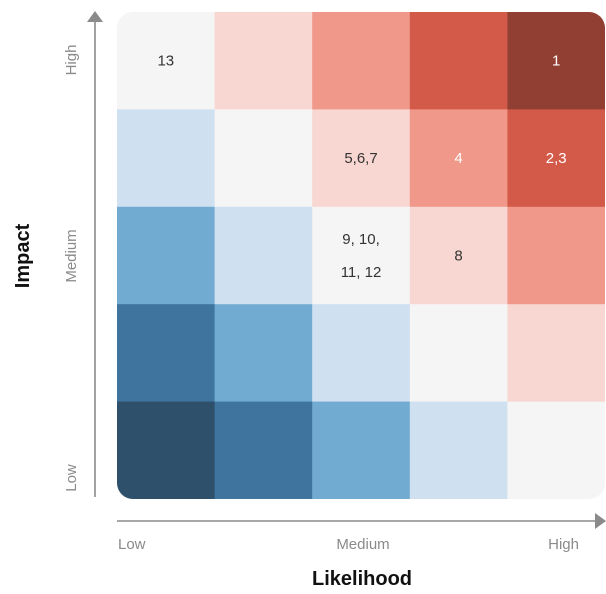  I want to click on heatmap-cell-label-r3-c3: 9, 10, 11, 12, so click(361, 256).